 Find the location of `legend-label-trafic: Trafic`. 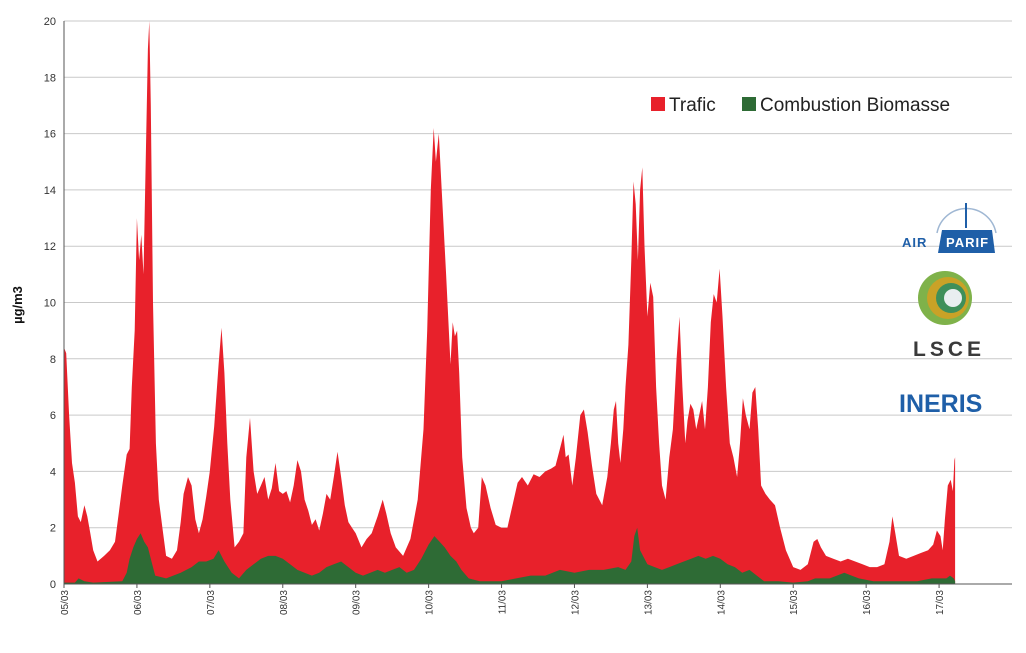

legend-label-trafic: Trafic is located at coordinates (692, 105).